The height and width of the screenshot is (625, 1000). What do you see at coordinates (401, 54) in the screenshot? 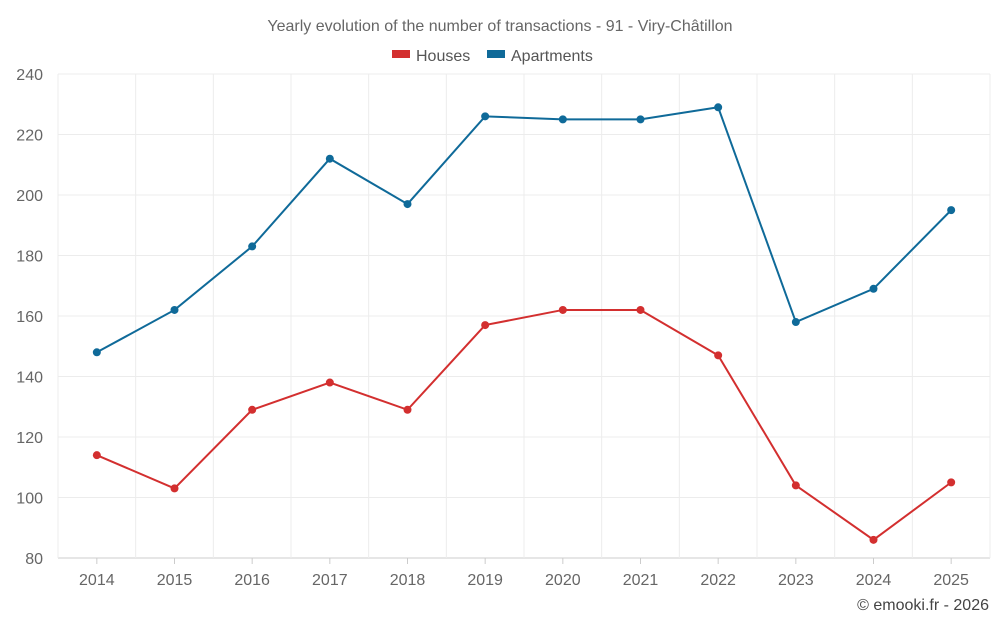
I see `legend-swatch-houses` at bounding box center [401, 54].